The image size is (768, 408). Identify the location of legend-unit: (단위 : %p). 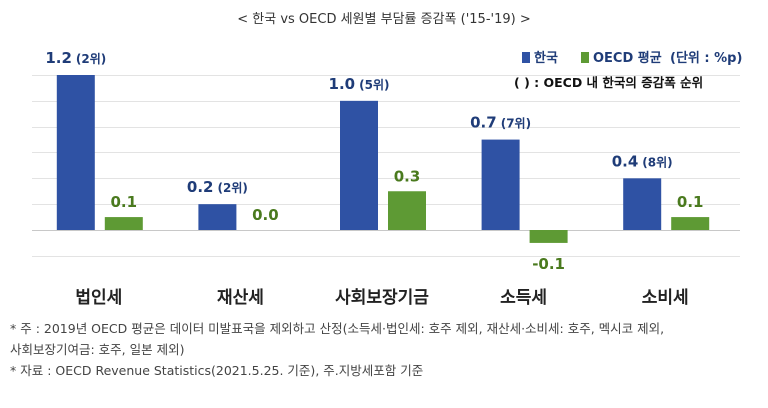
(706, 58).